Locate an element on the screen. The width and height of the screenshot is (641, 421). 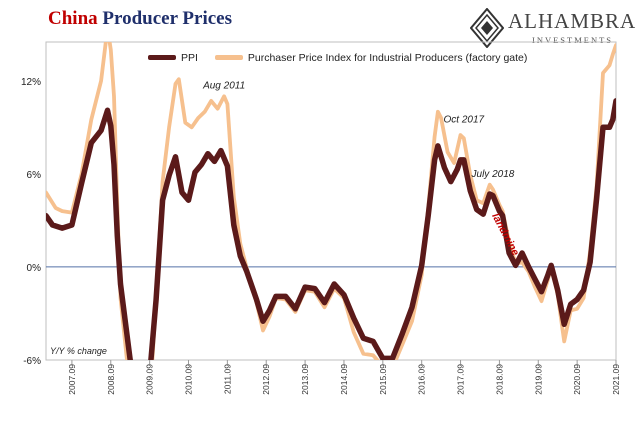
x-tick-label: 2017.09 is located at coordinates (461, 379).